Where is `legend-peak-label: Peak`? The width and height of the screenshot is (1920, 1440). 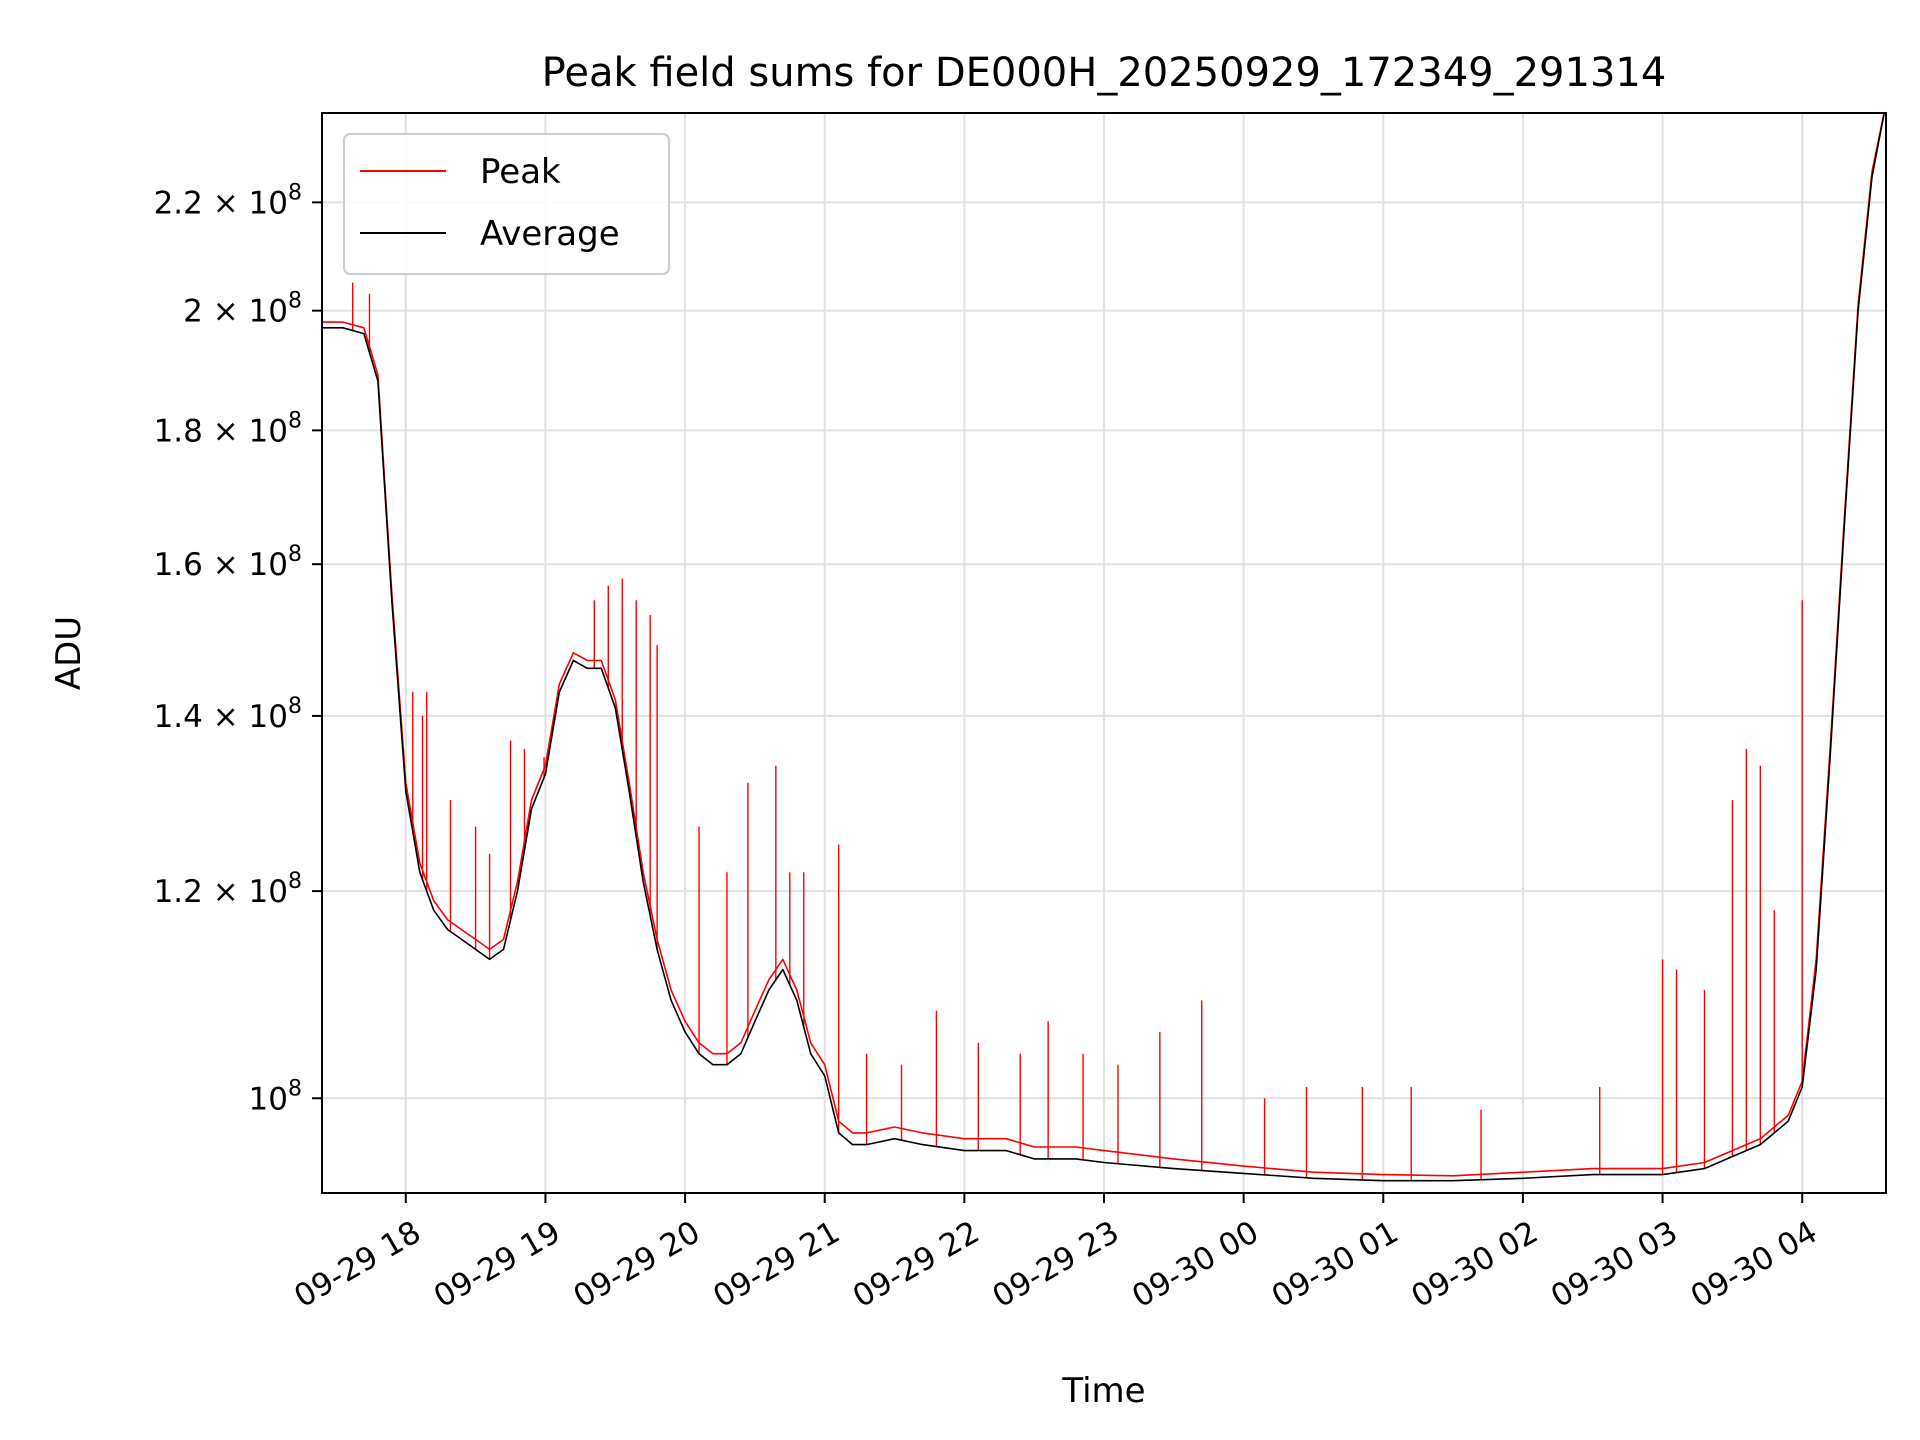 legend-peak-label: Peak is located at coordinates (520, 172).